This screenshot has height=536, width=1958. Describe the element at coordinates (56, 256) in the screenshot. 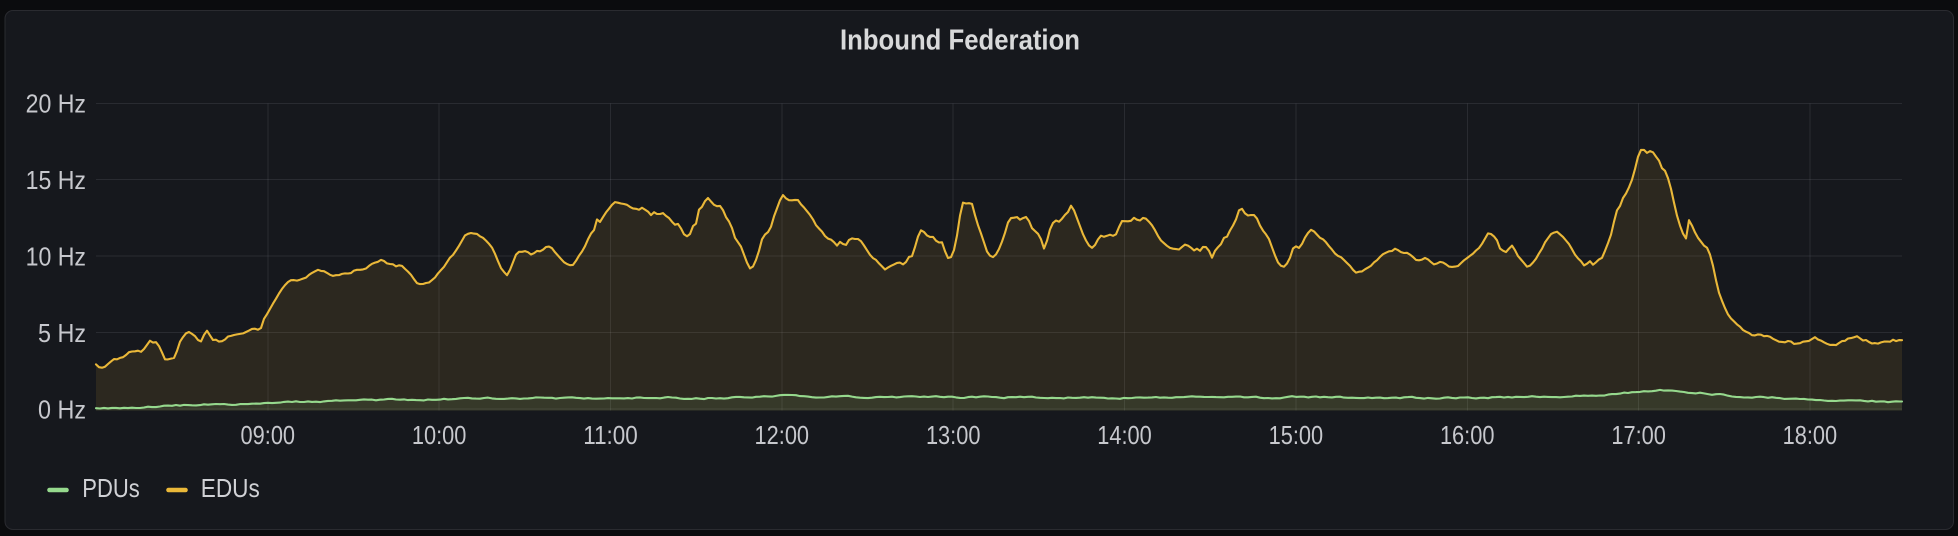

I see `svg-text: 10 Hz` at that location.